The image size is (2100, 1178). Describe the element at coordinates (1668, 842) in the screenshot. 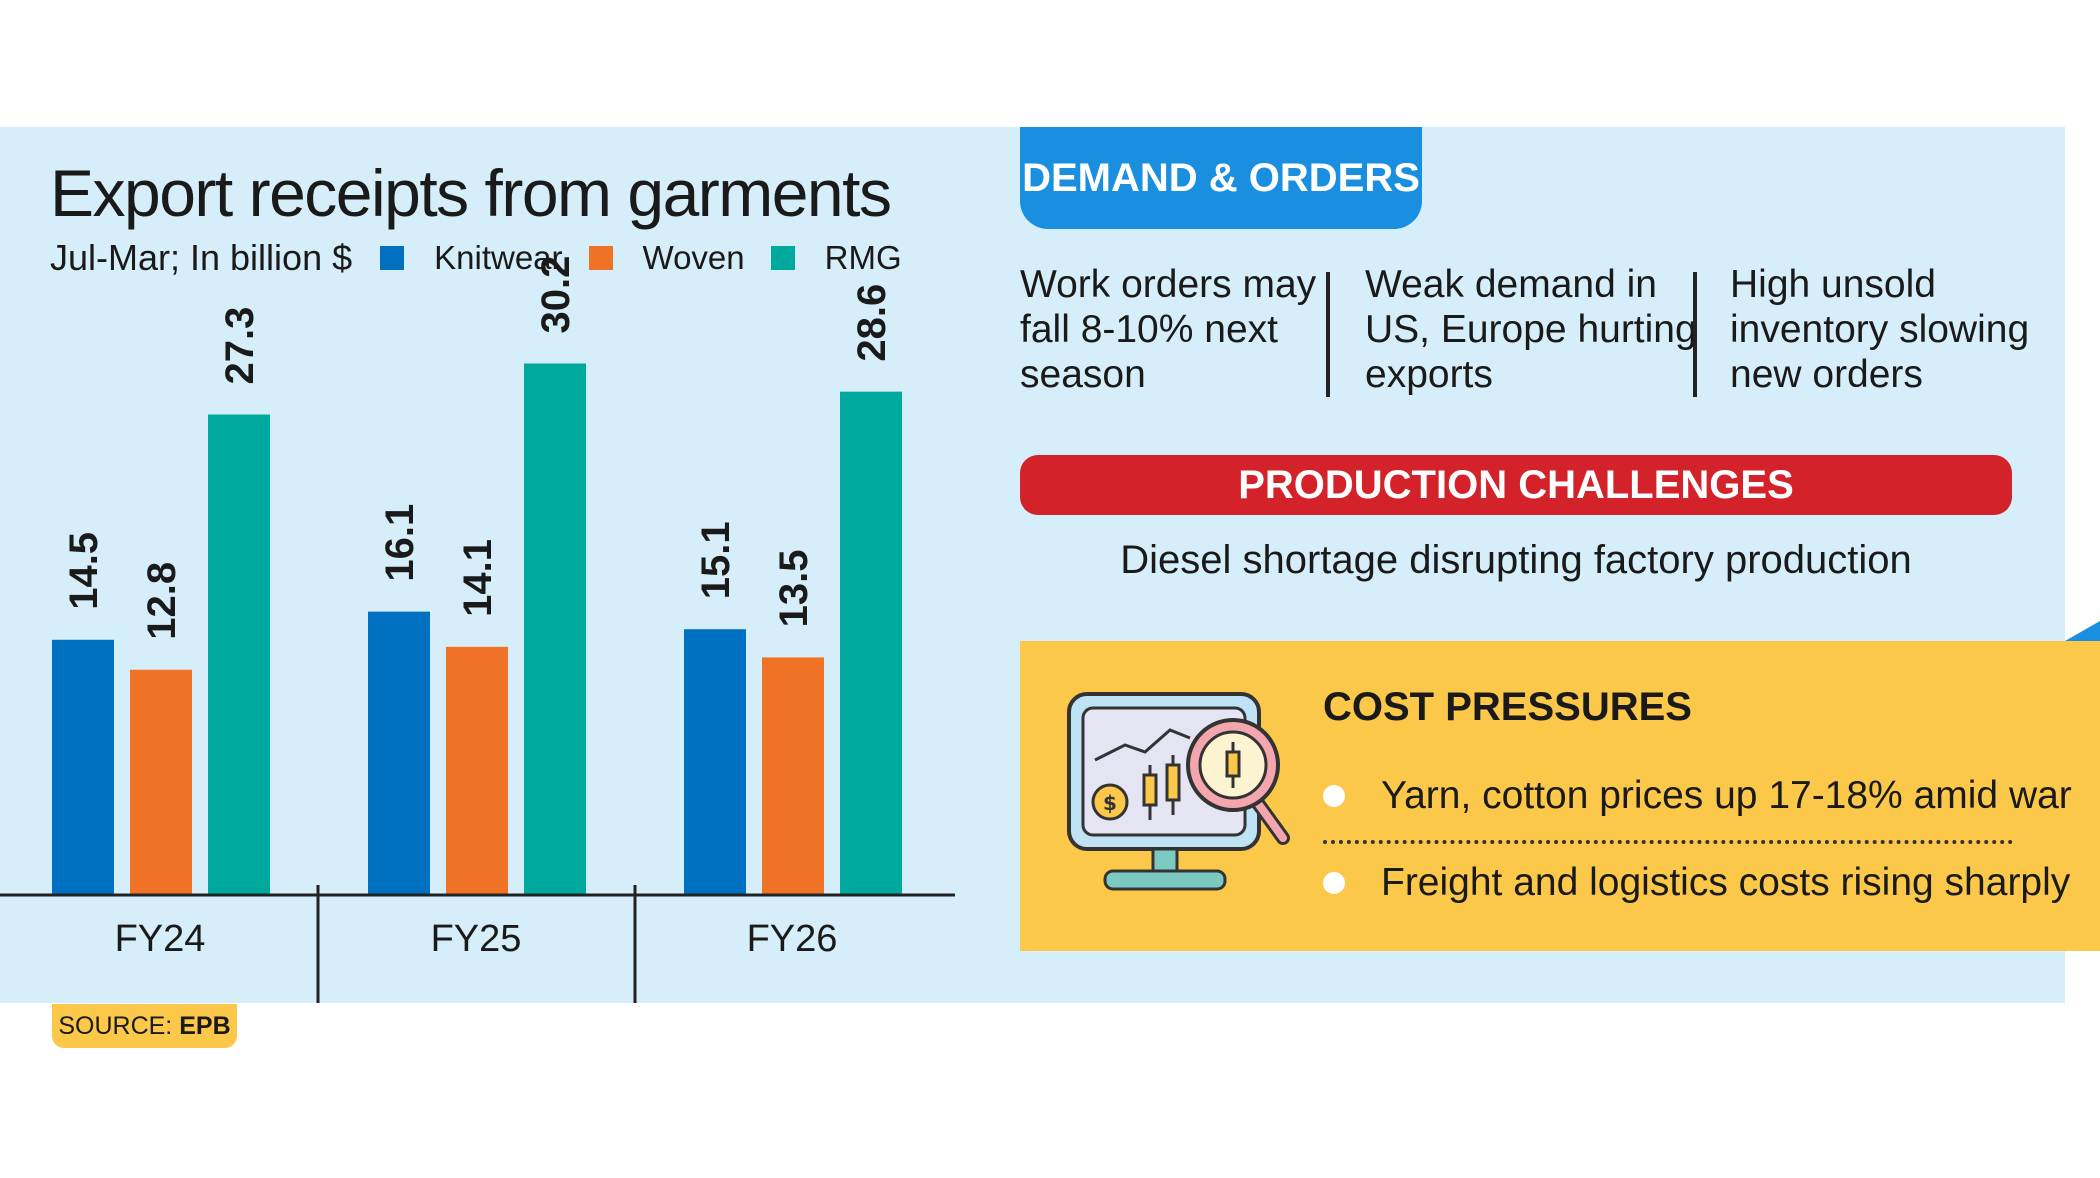

I see `dotted-divider` at that location.